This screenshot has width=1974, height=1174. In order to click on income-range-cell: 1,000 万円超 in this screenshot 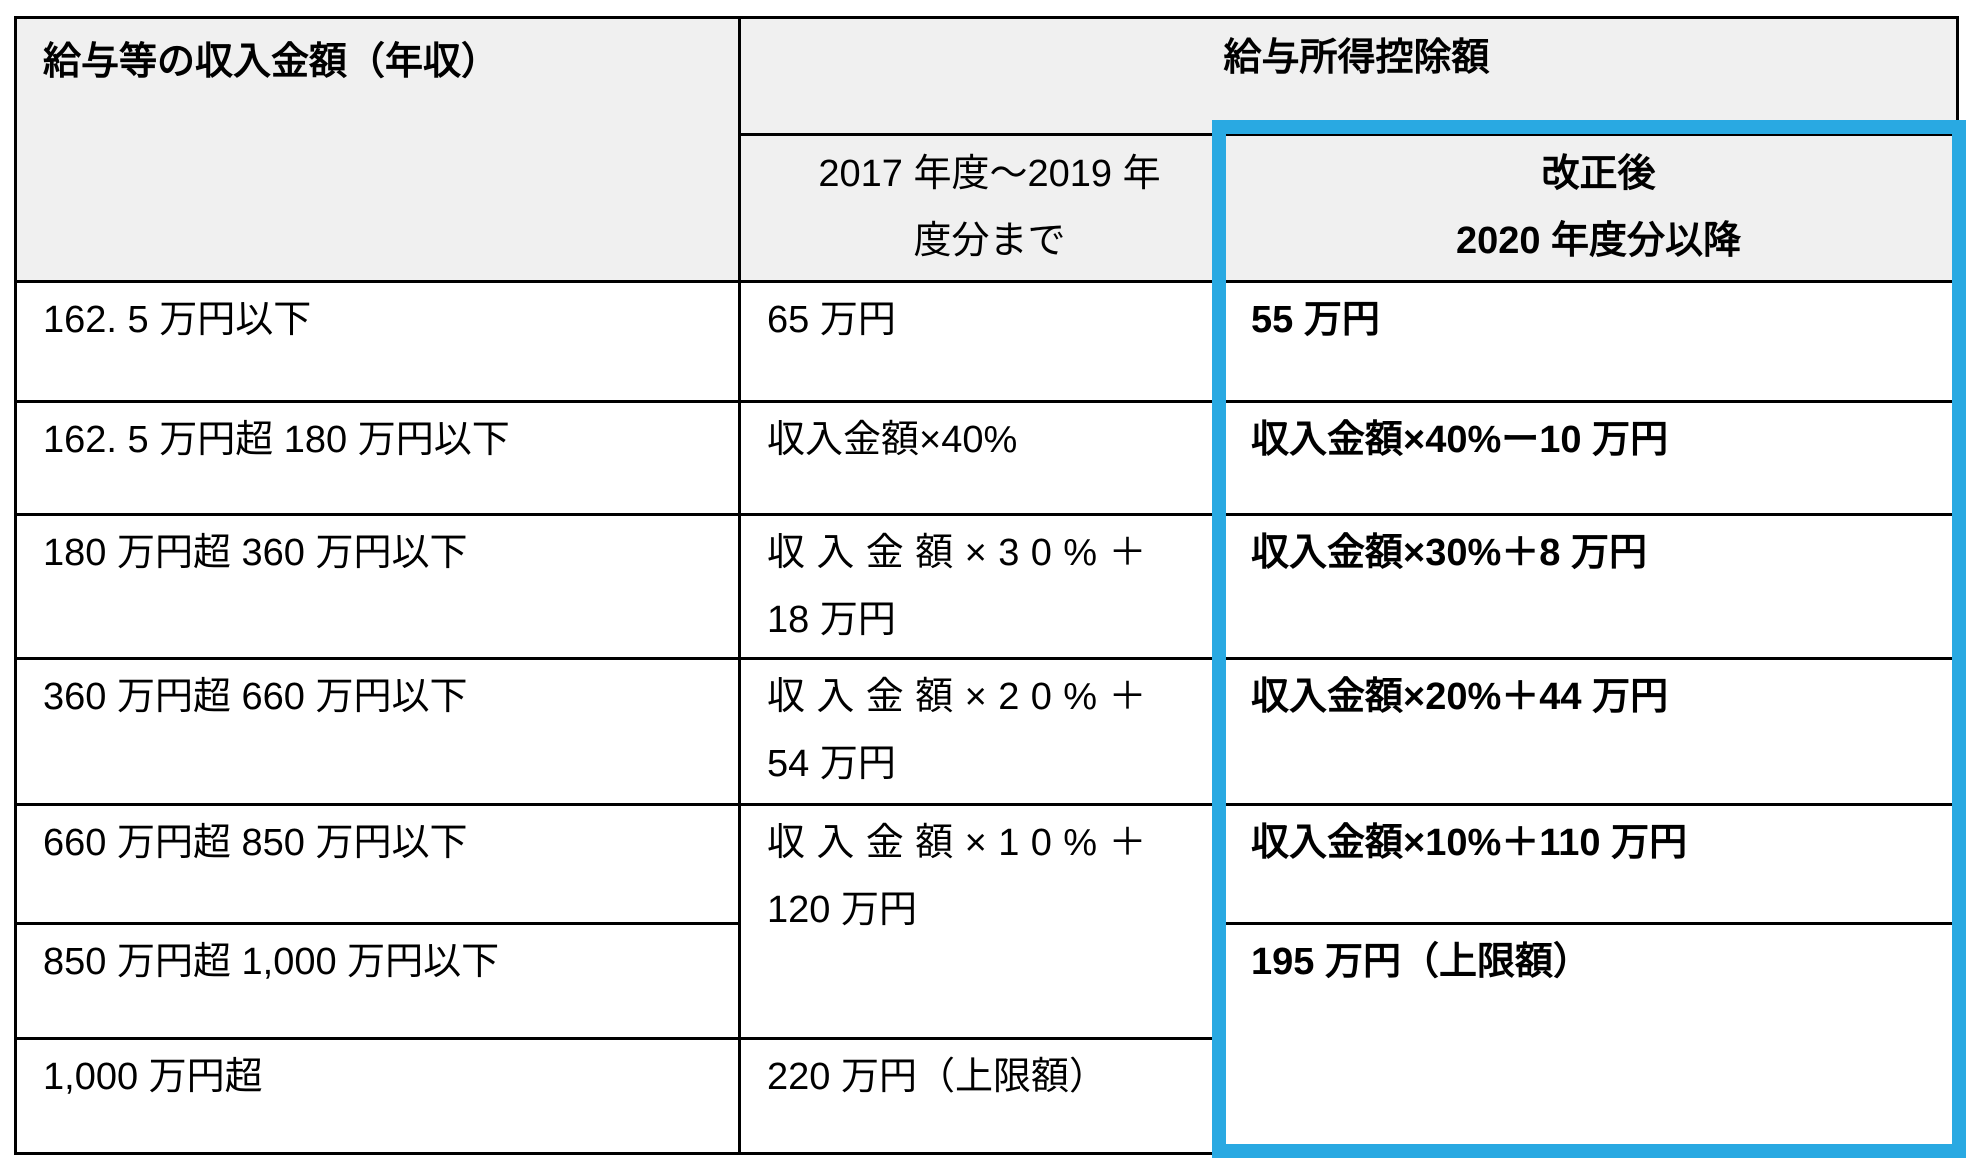, I will do `click(377, 1096)`.